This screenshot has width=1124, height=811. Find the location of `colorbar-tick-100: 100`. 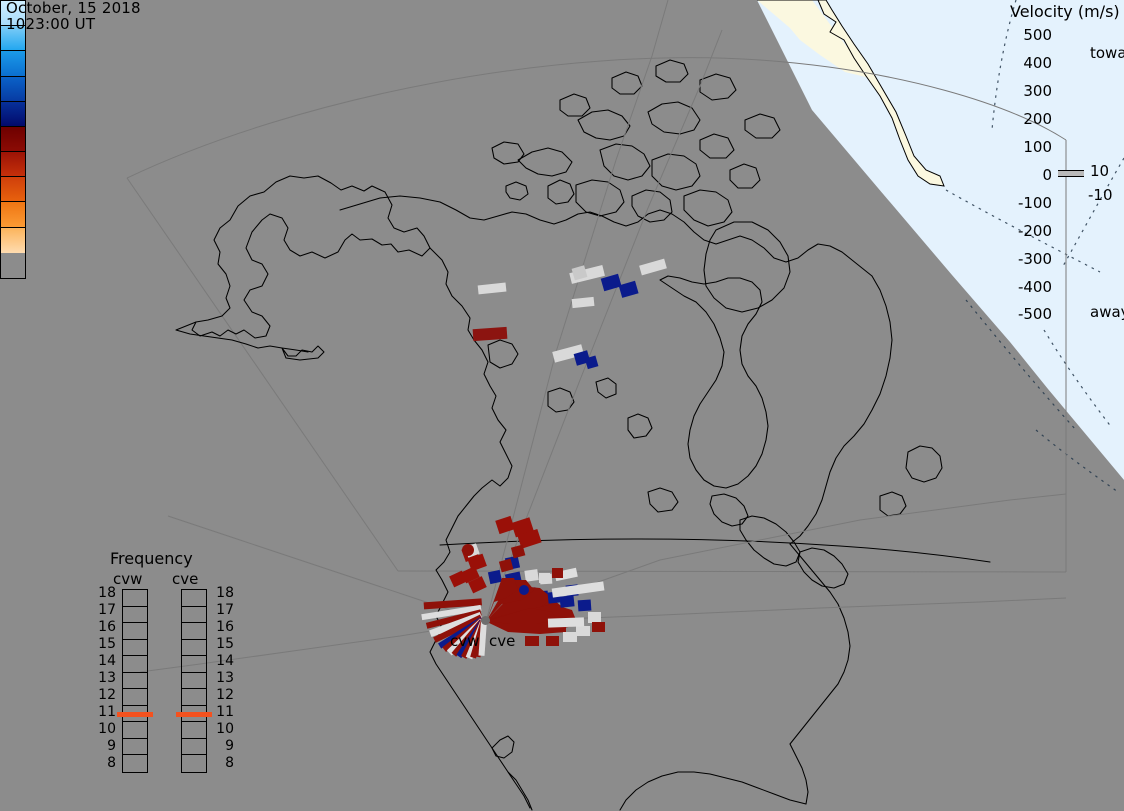

colorbar-tick-100: 100 is located at coordinates (1037, 147).